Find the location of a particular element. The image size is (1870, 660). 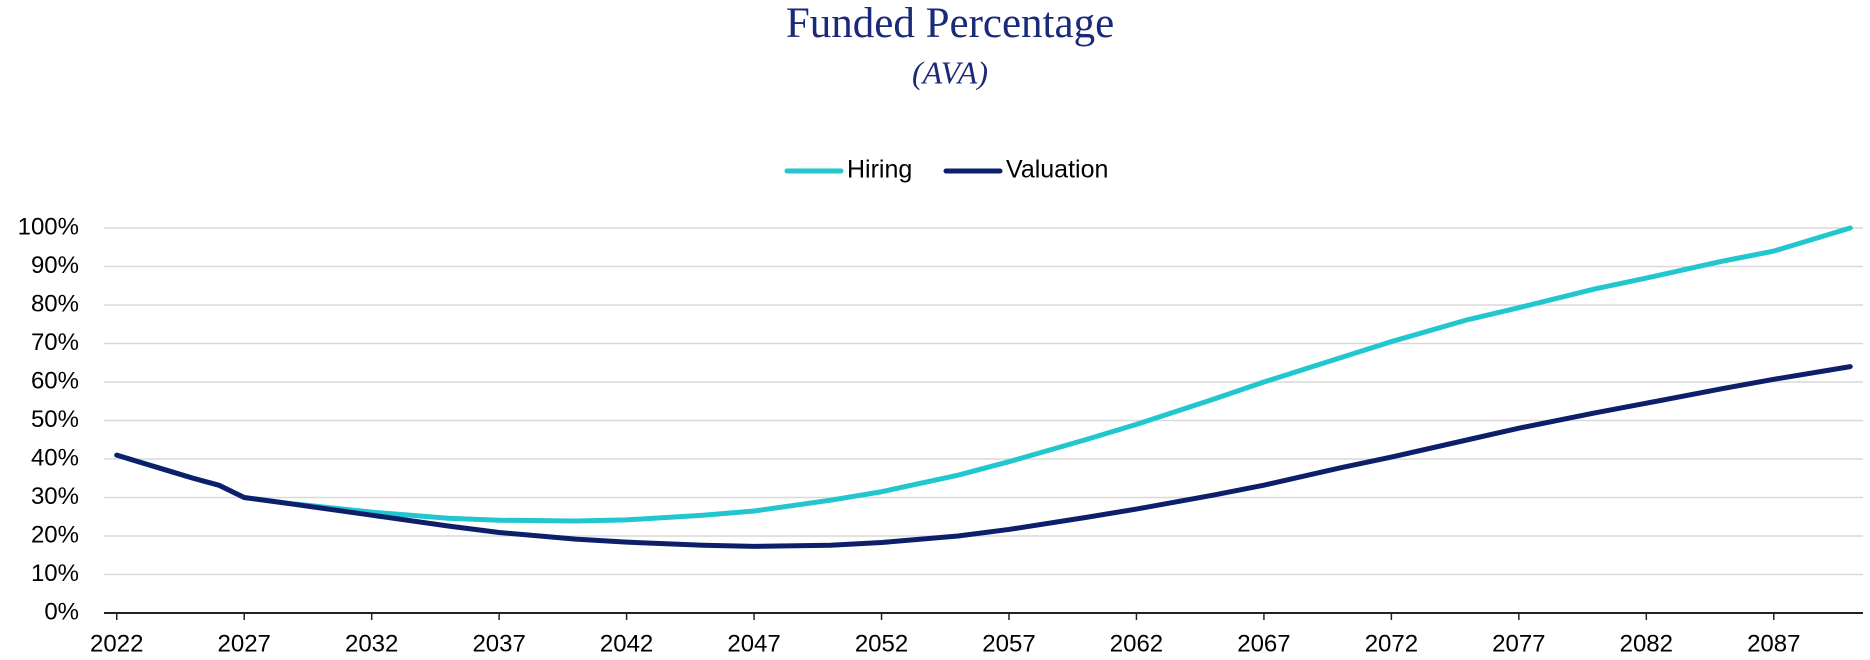

x-tick-label: 2052 is located at coordinates (881, 643).